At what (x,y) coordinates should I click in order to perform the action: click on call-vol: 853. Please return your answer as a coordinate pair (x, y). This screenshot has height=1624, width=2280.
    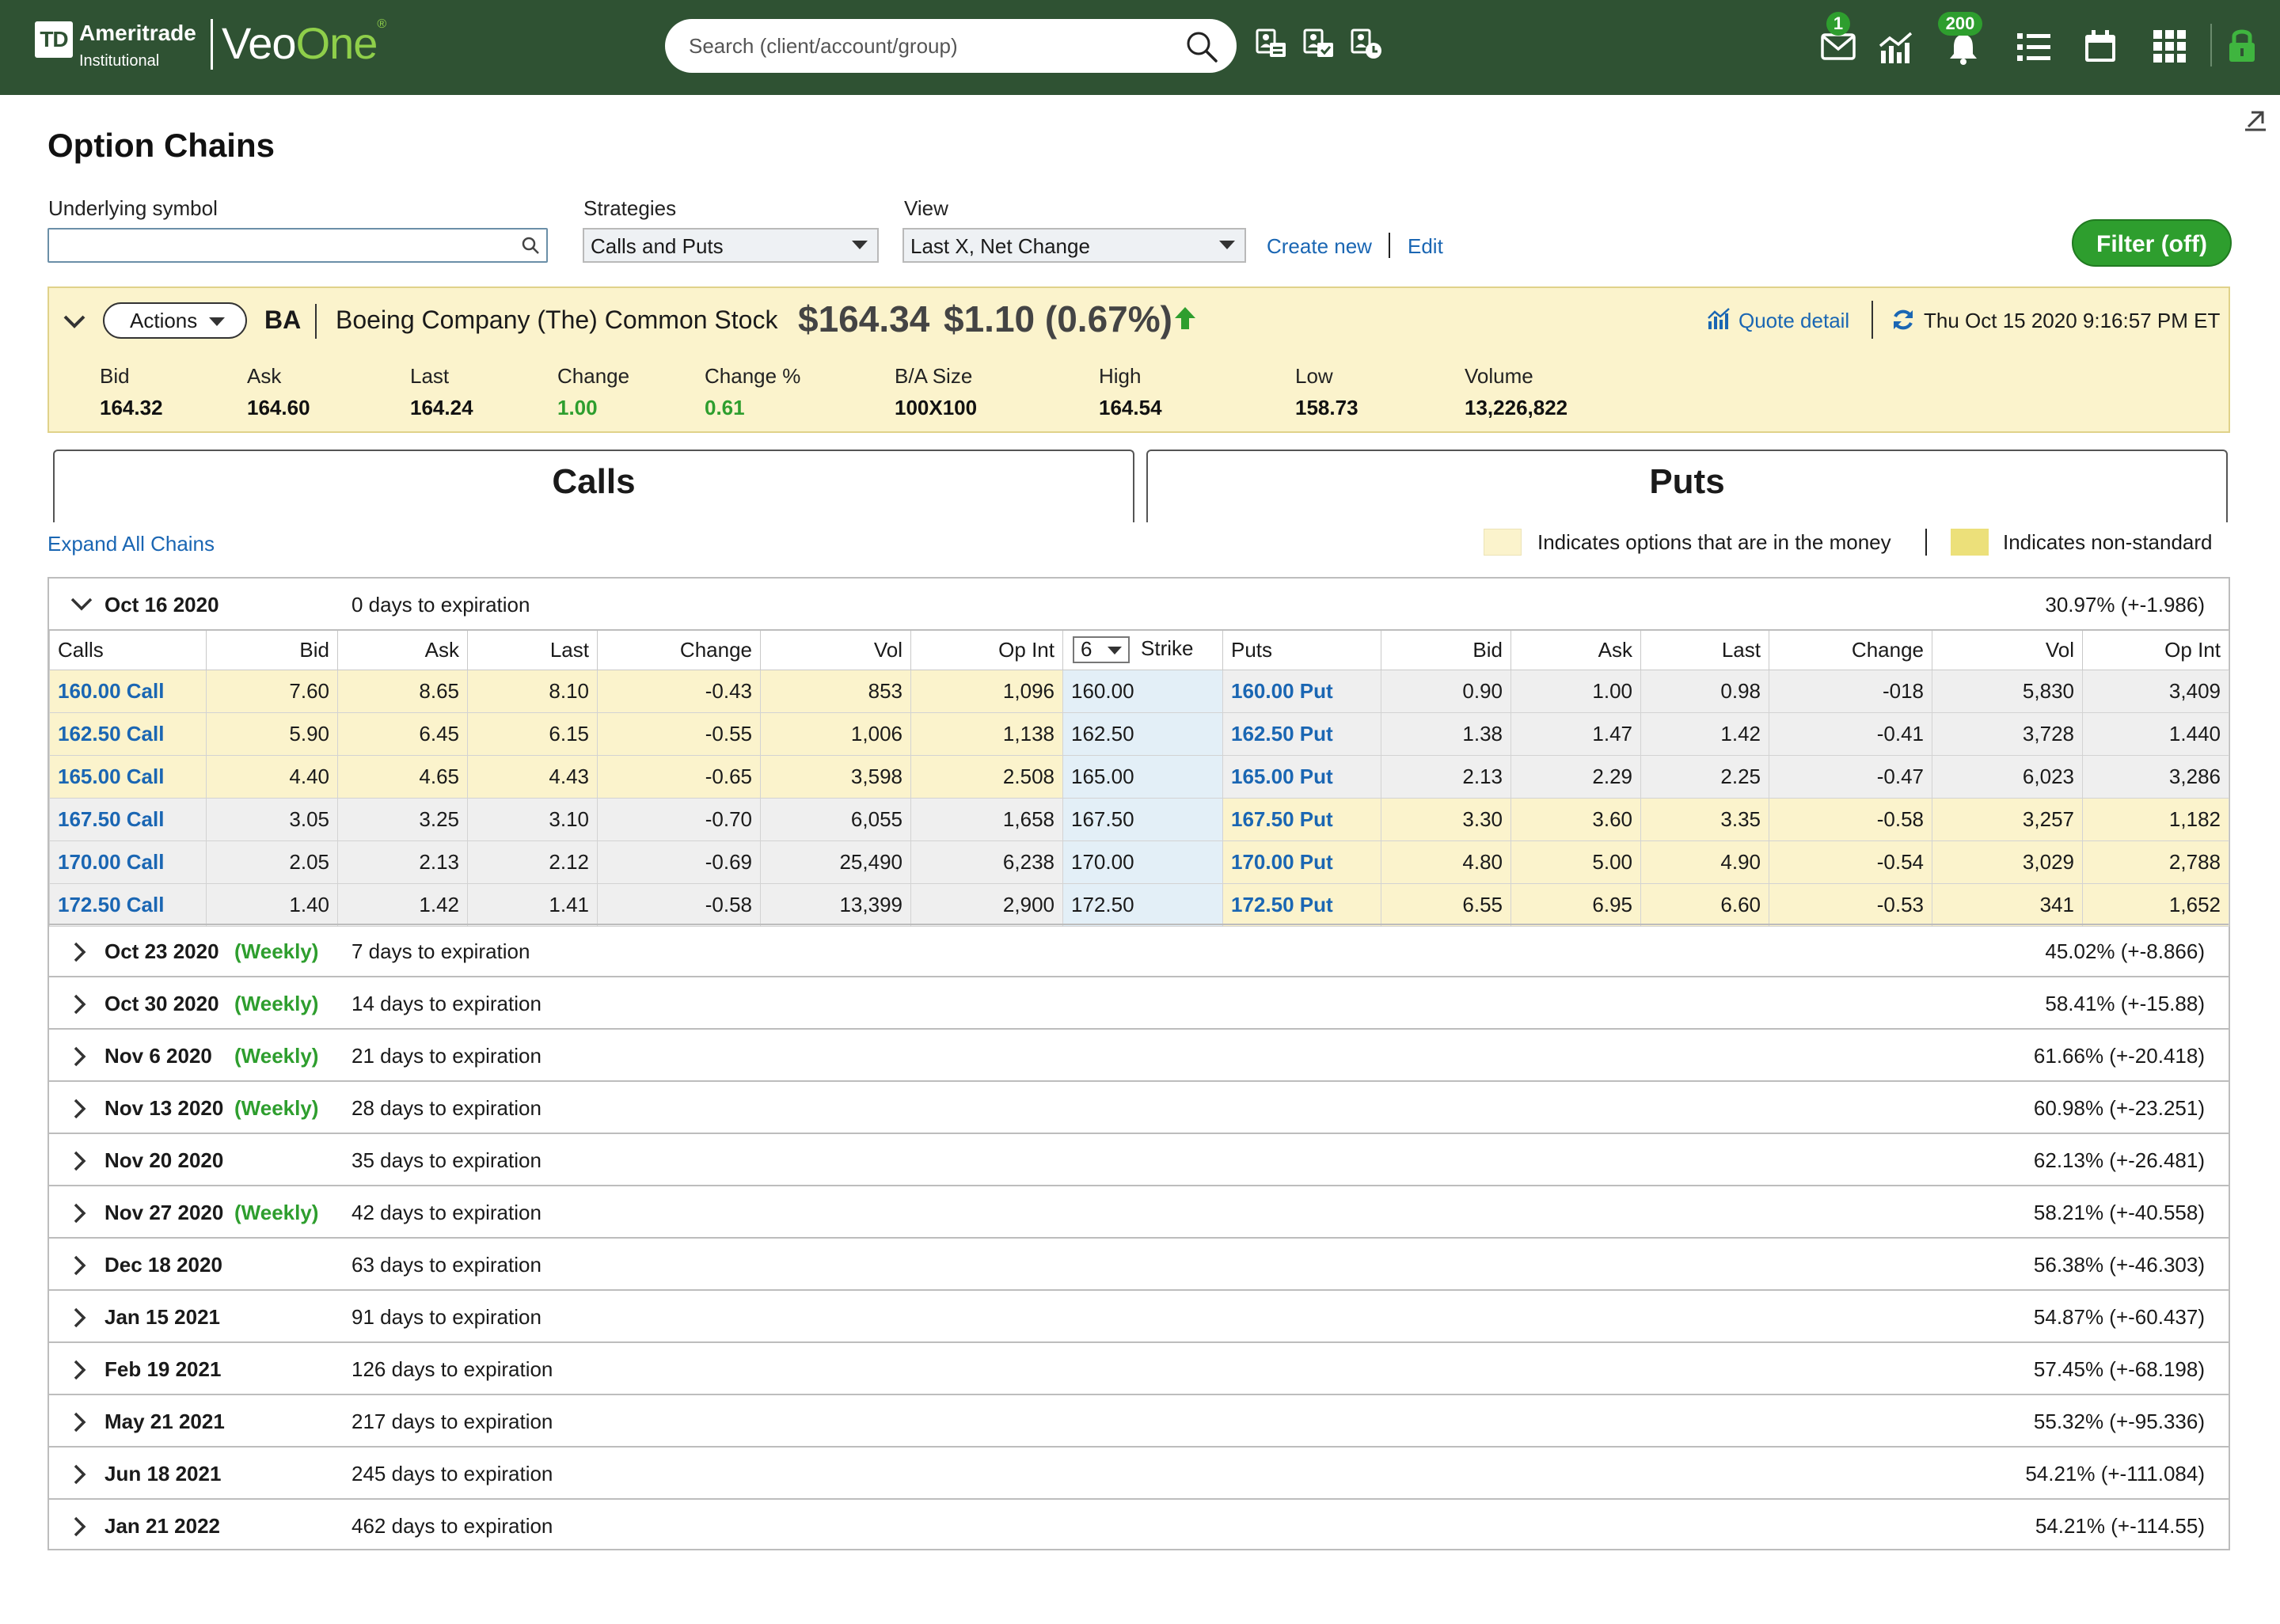
    Looking at the image, I should click on (835, 691).